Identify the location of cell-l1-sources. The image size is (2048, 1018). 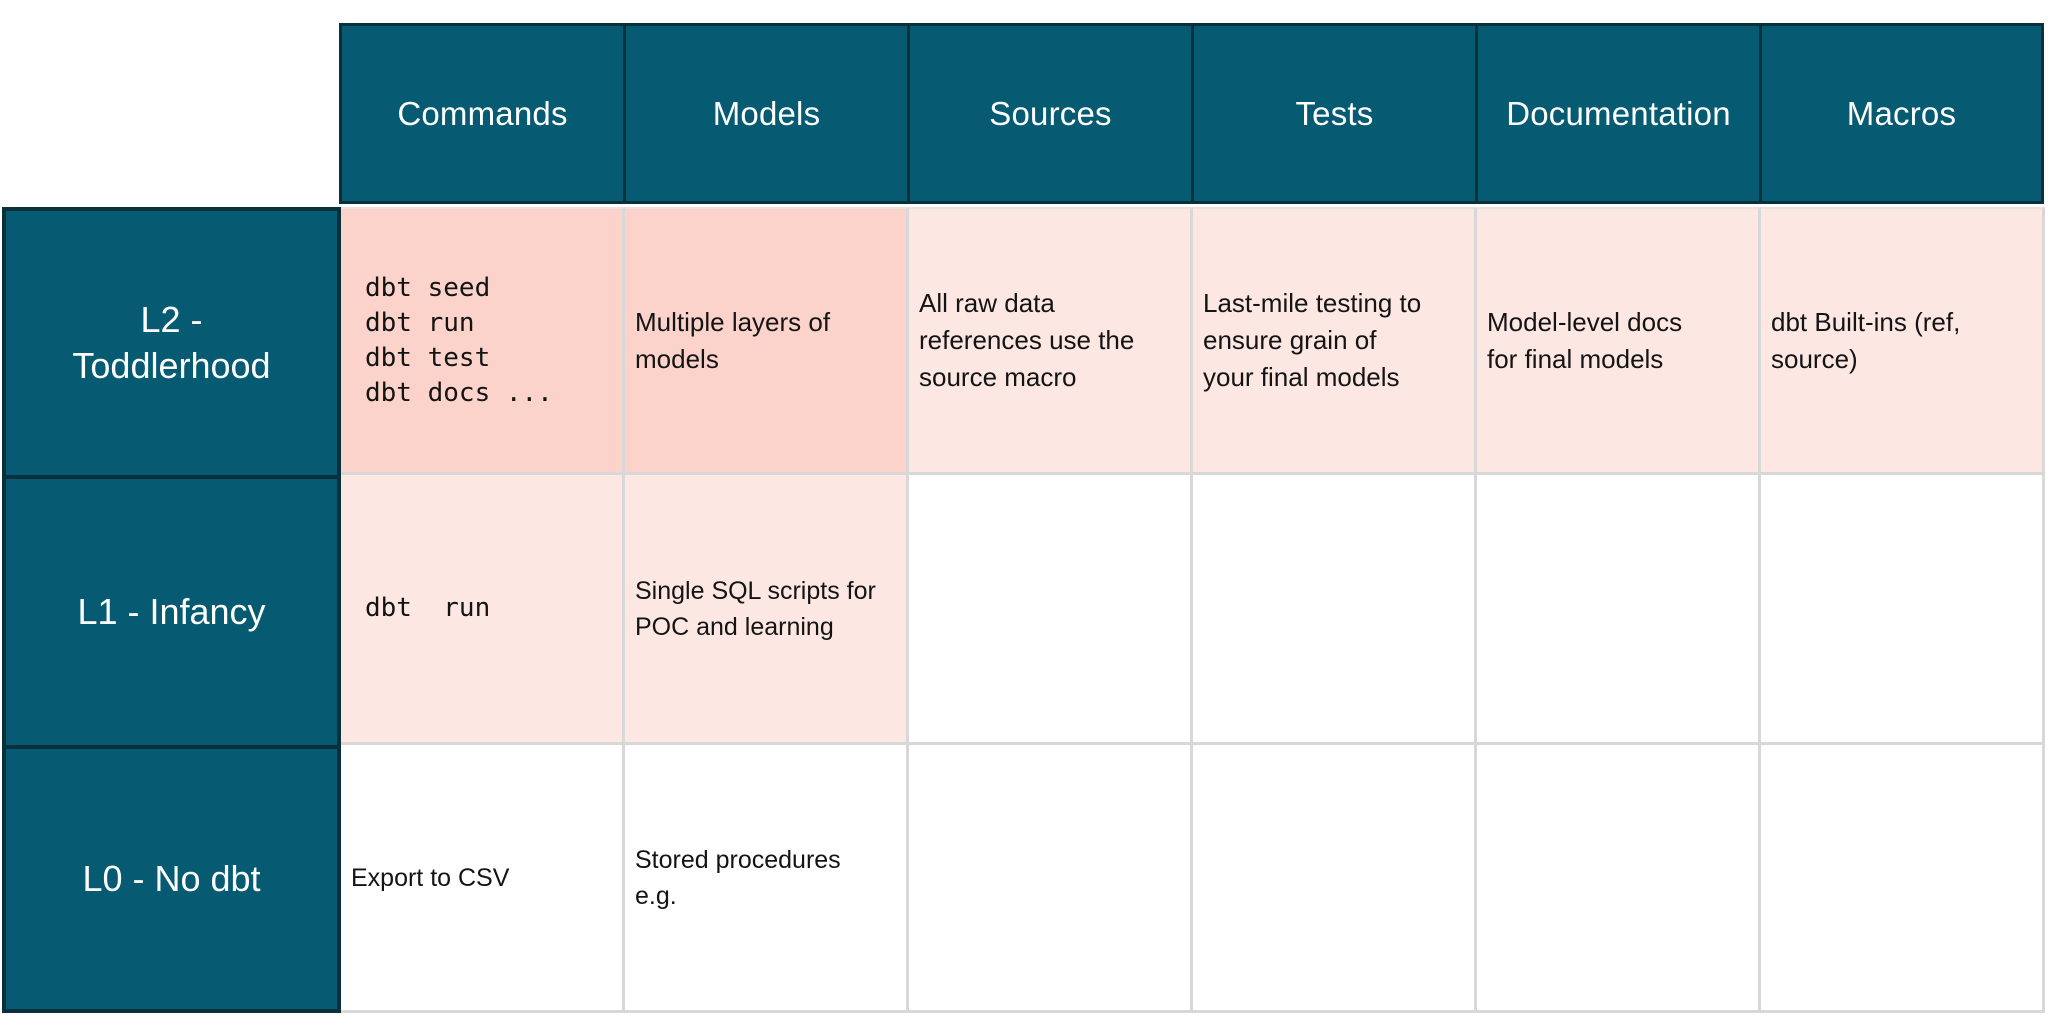
(1051, 610).